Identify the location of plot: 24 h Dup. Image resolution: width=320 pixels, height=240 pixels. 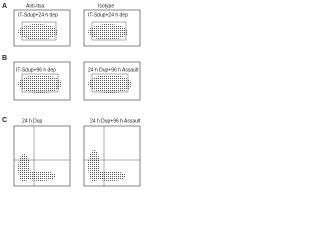
(42, 152).